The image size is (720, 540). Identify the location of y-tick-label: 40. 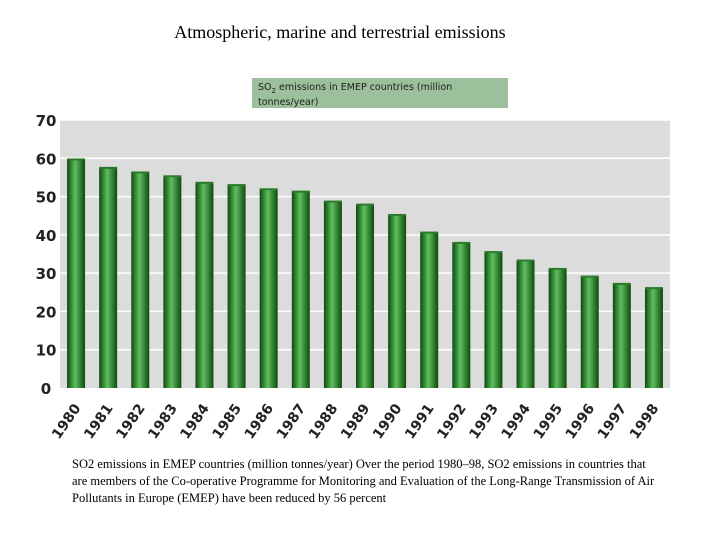
(46, 236).